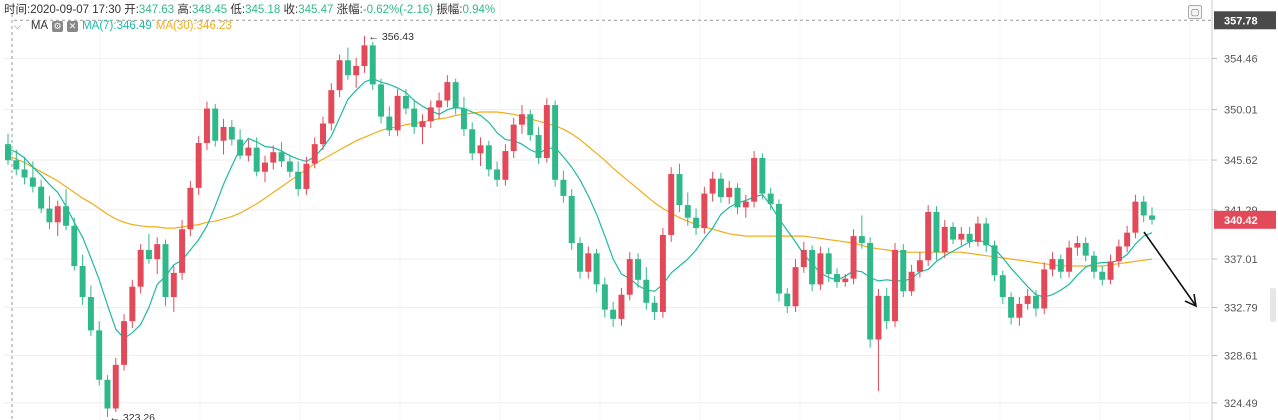  Describe the element at coordinates (1241, 111) in the screenshot. I see `axis-tick-label: 350.01` at that location.